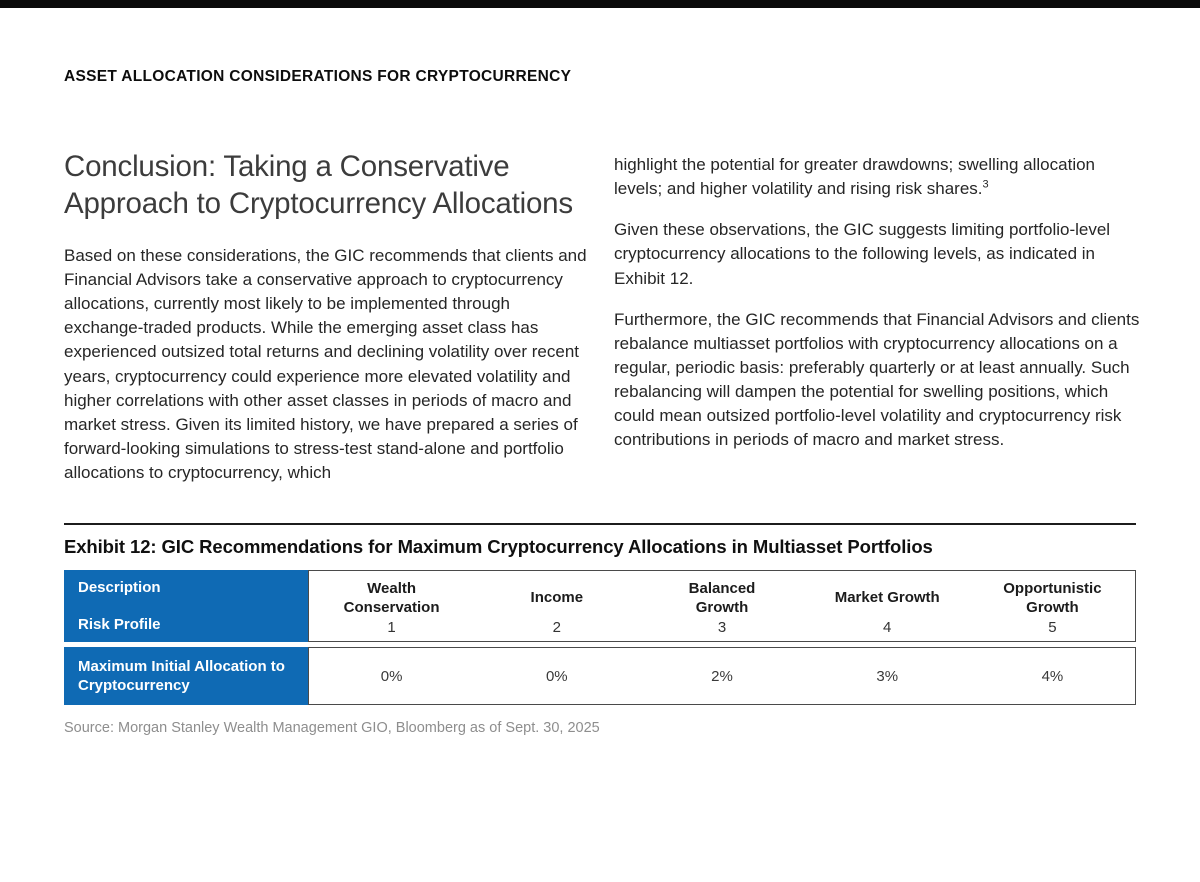 Image resolution: width=1200 pixels, height=882 pixels. I want to click on allocation-value: 3%, so click(887, 676).